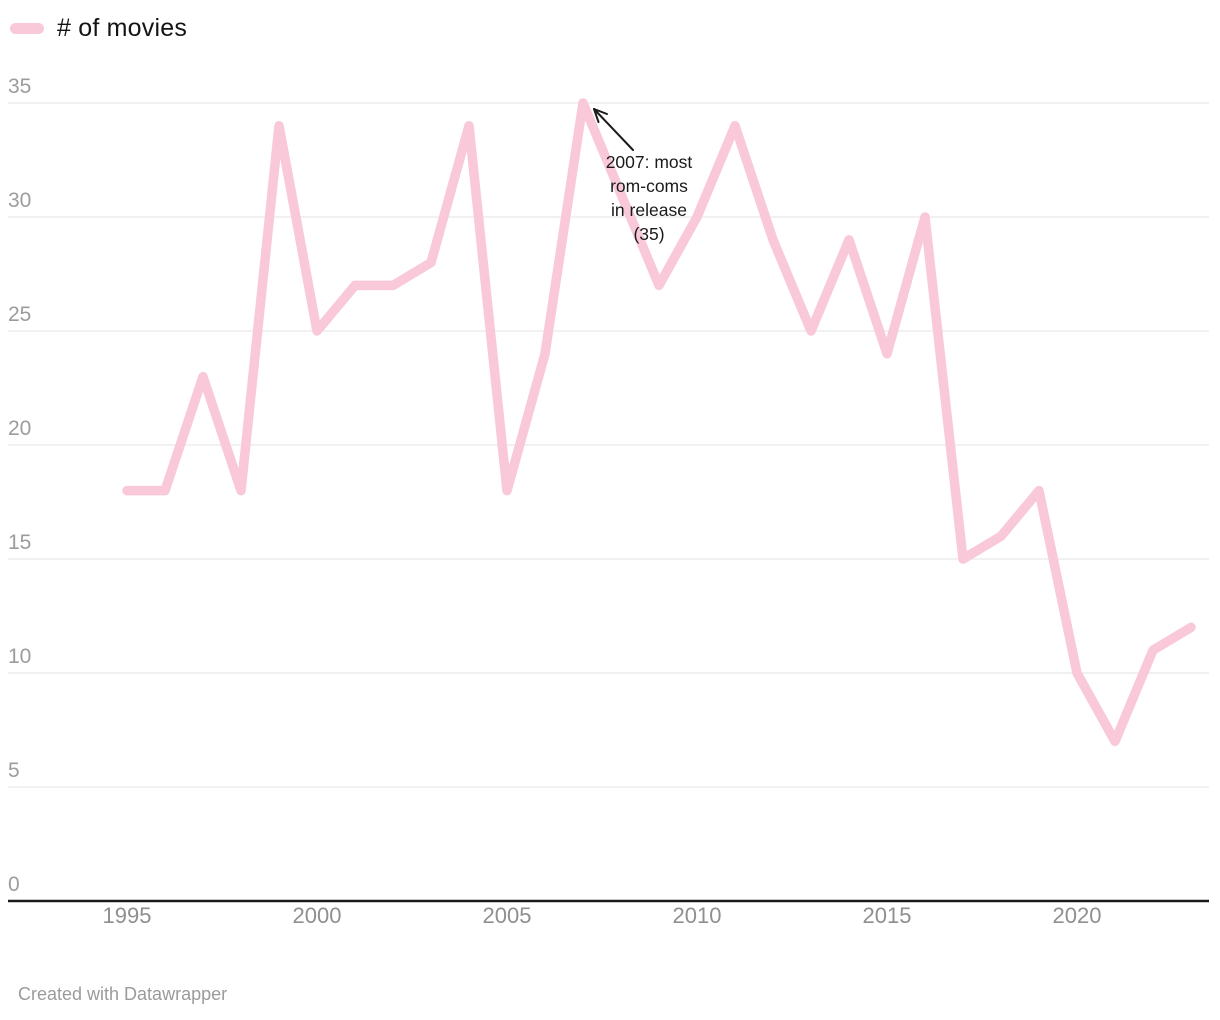  Describe the element at coordinates (122, 28) in the screenshot. I see `legend-label: # of movies` at that location.